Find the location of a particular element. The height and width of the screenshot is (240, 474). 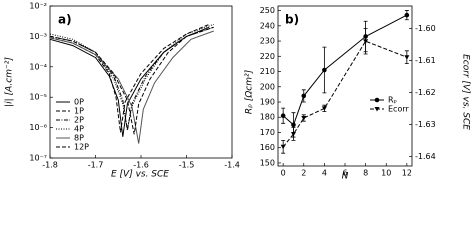

x-tick-label: -1.6 is located at coordinates (141, 165).